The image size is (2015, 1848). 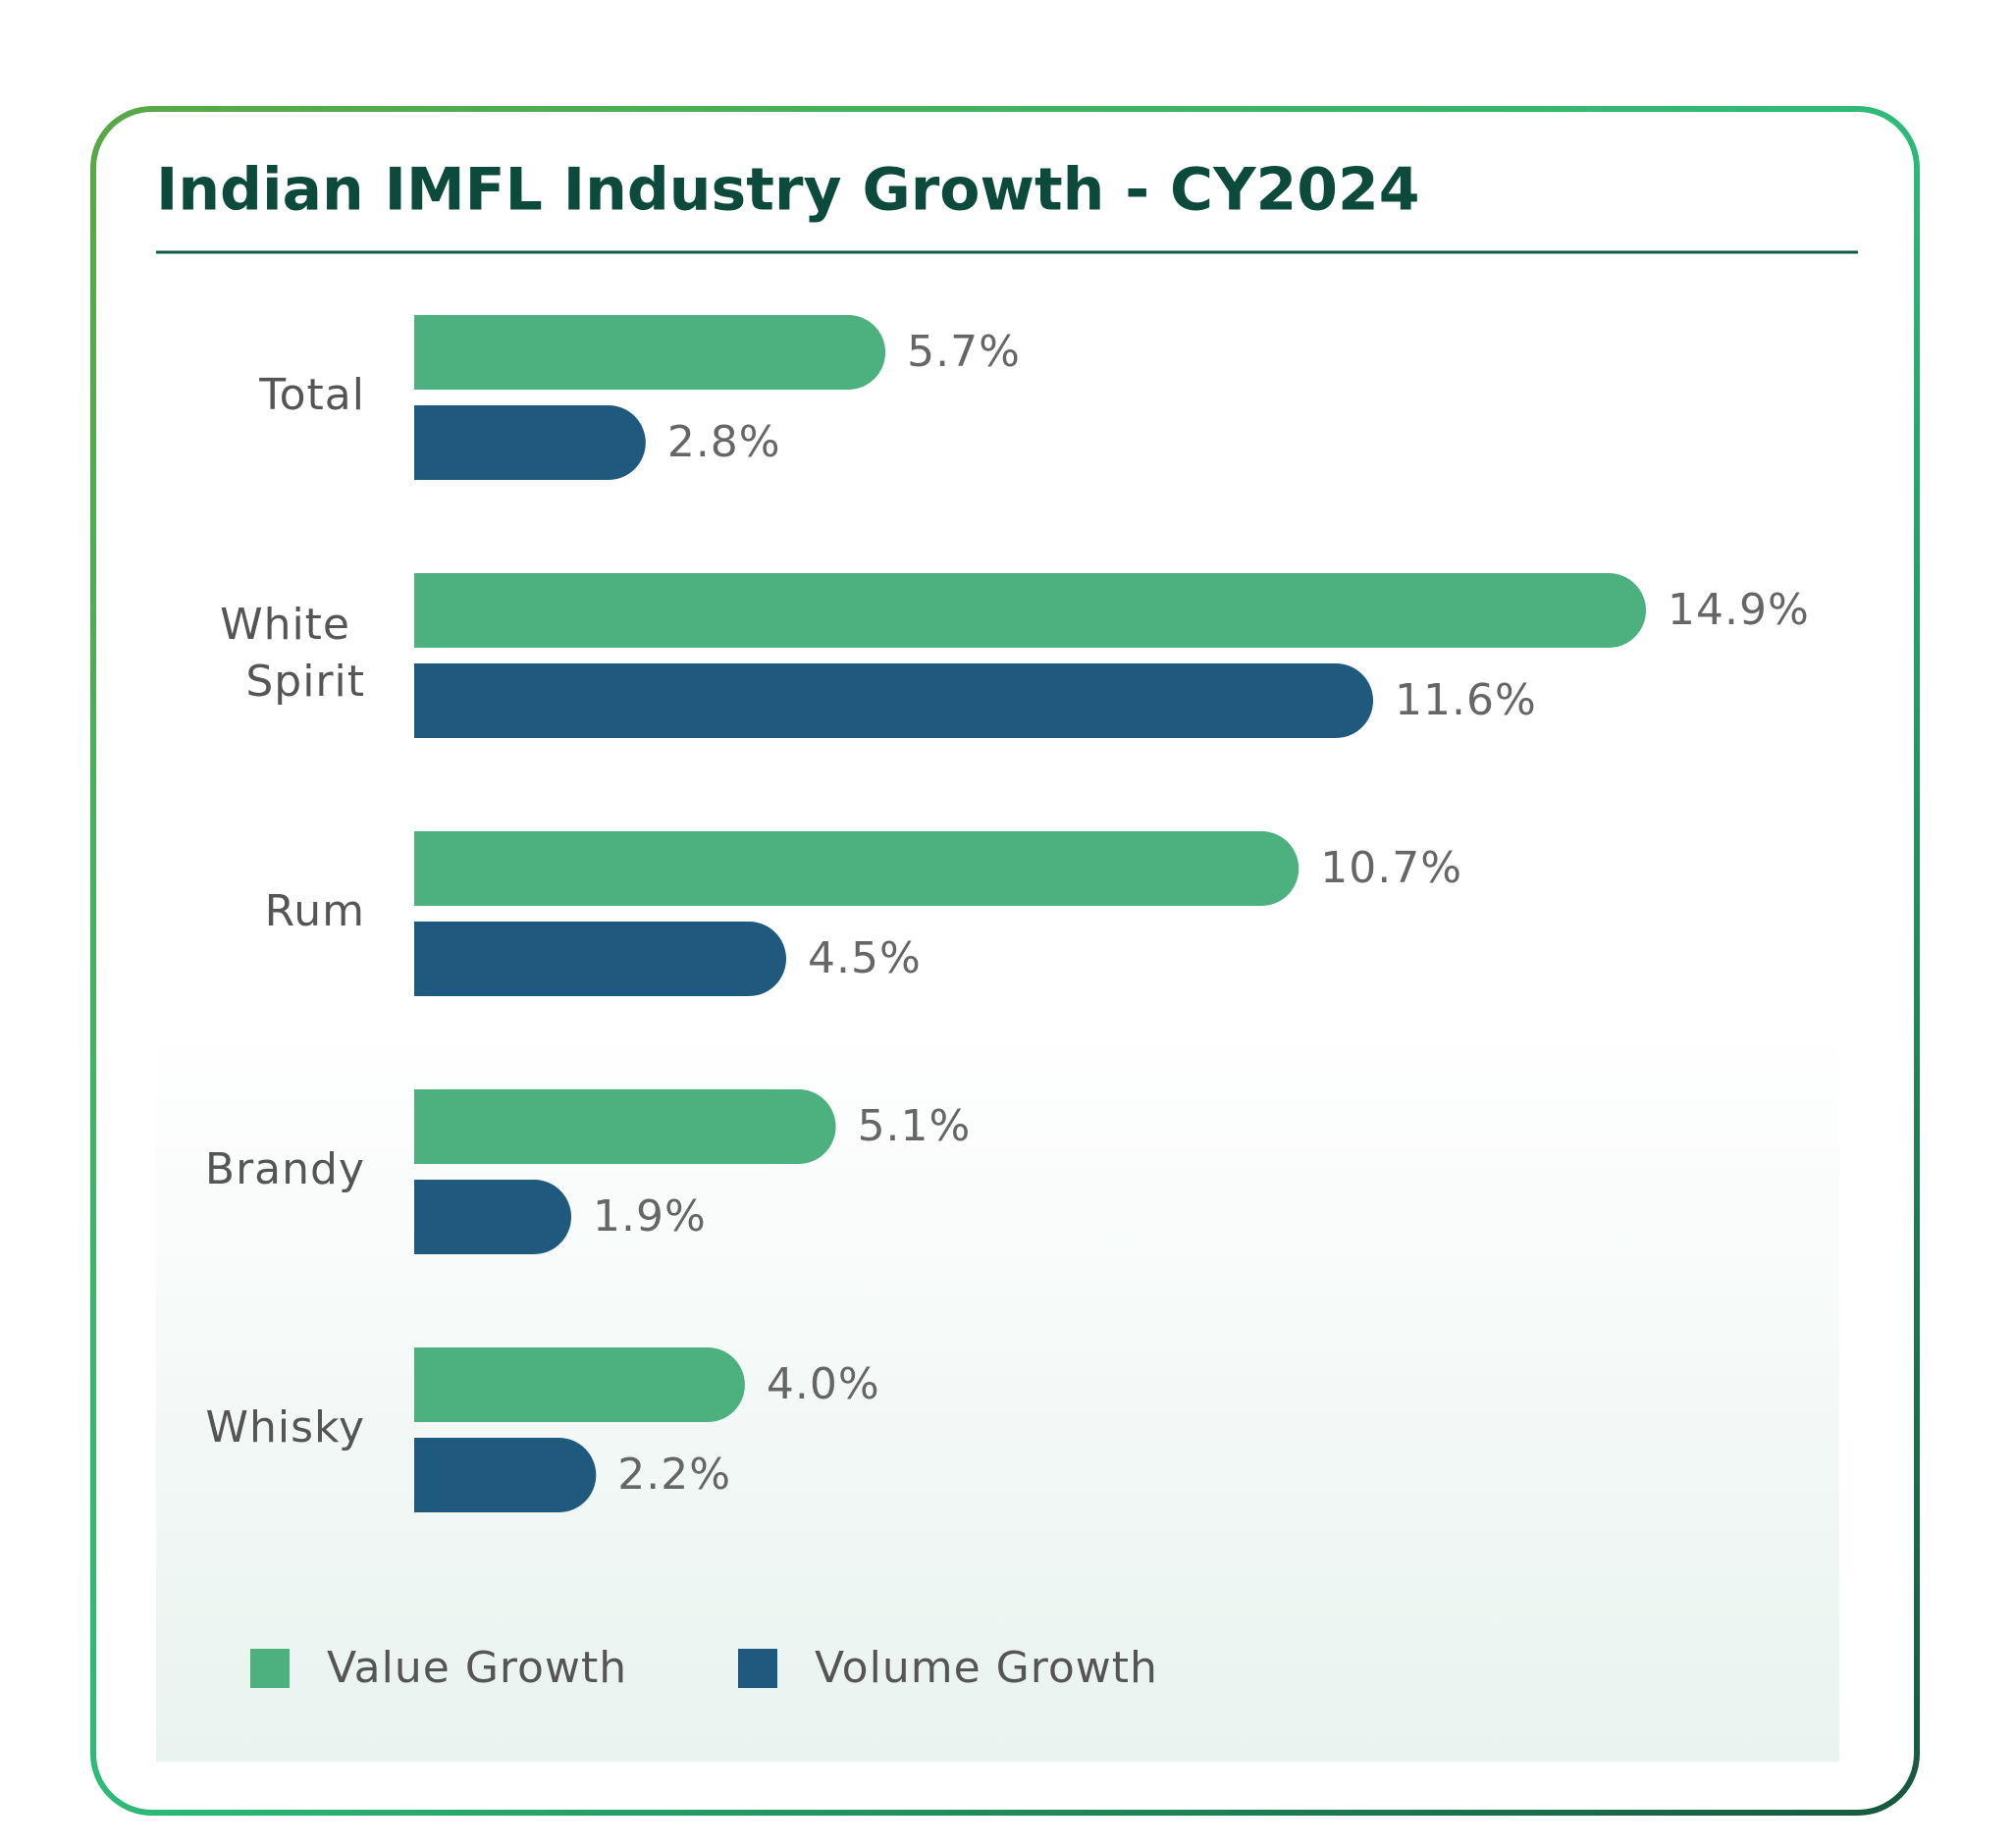 What do you see at coordinates (788, 191) in the screenshot?
I see `chart-title: Indian IMFL Industry Growth - CY2024` at bounding box center [788, 191].